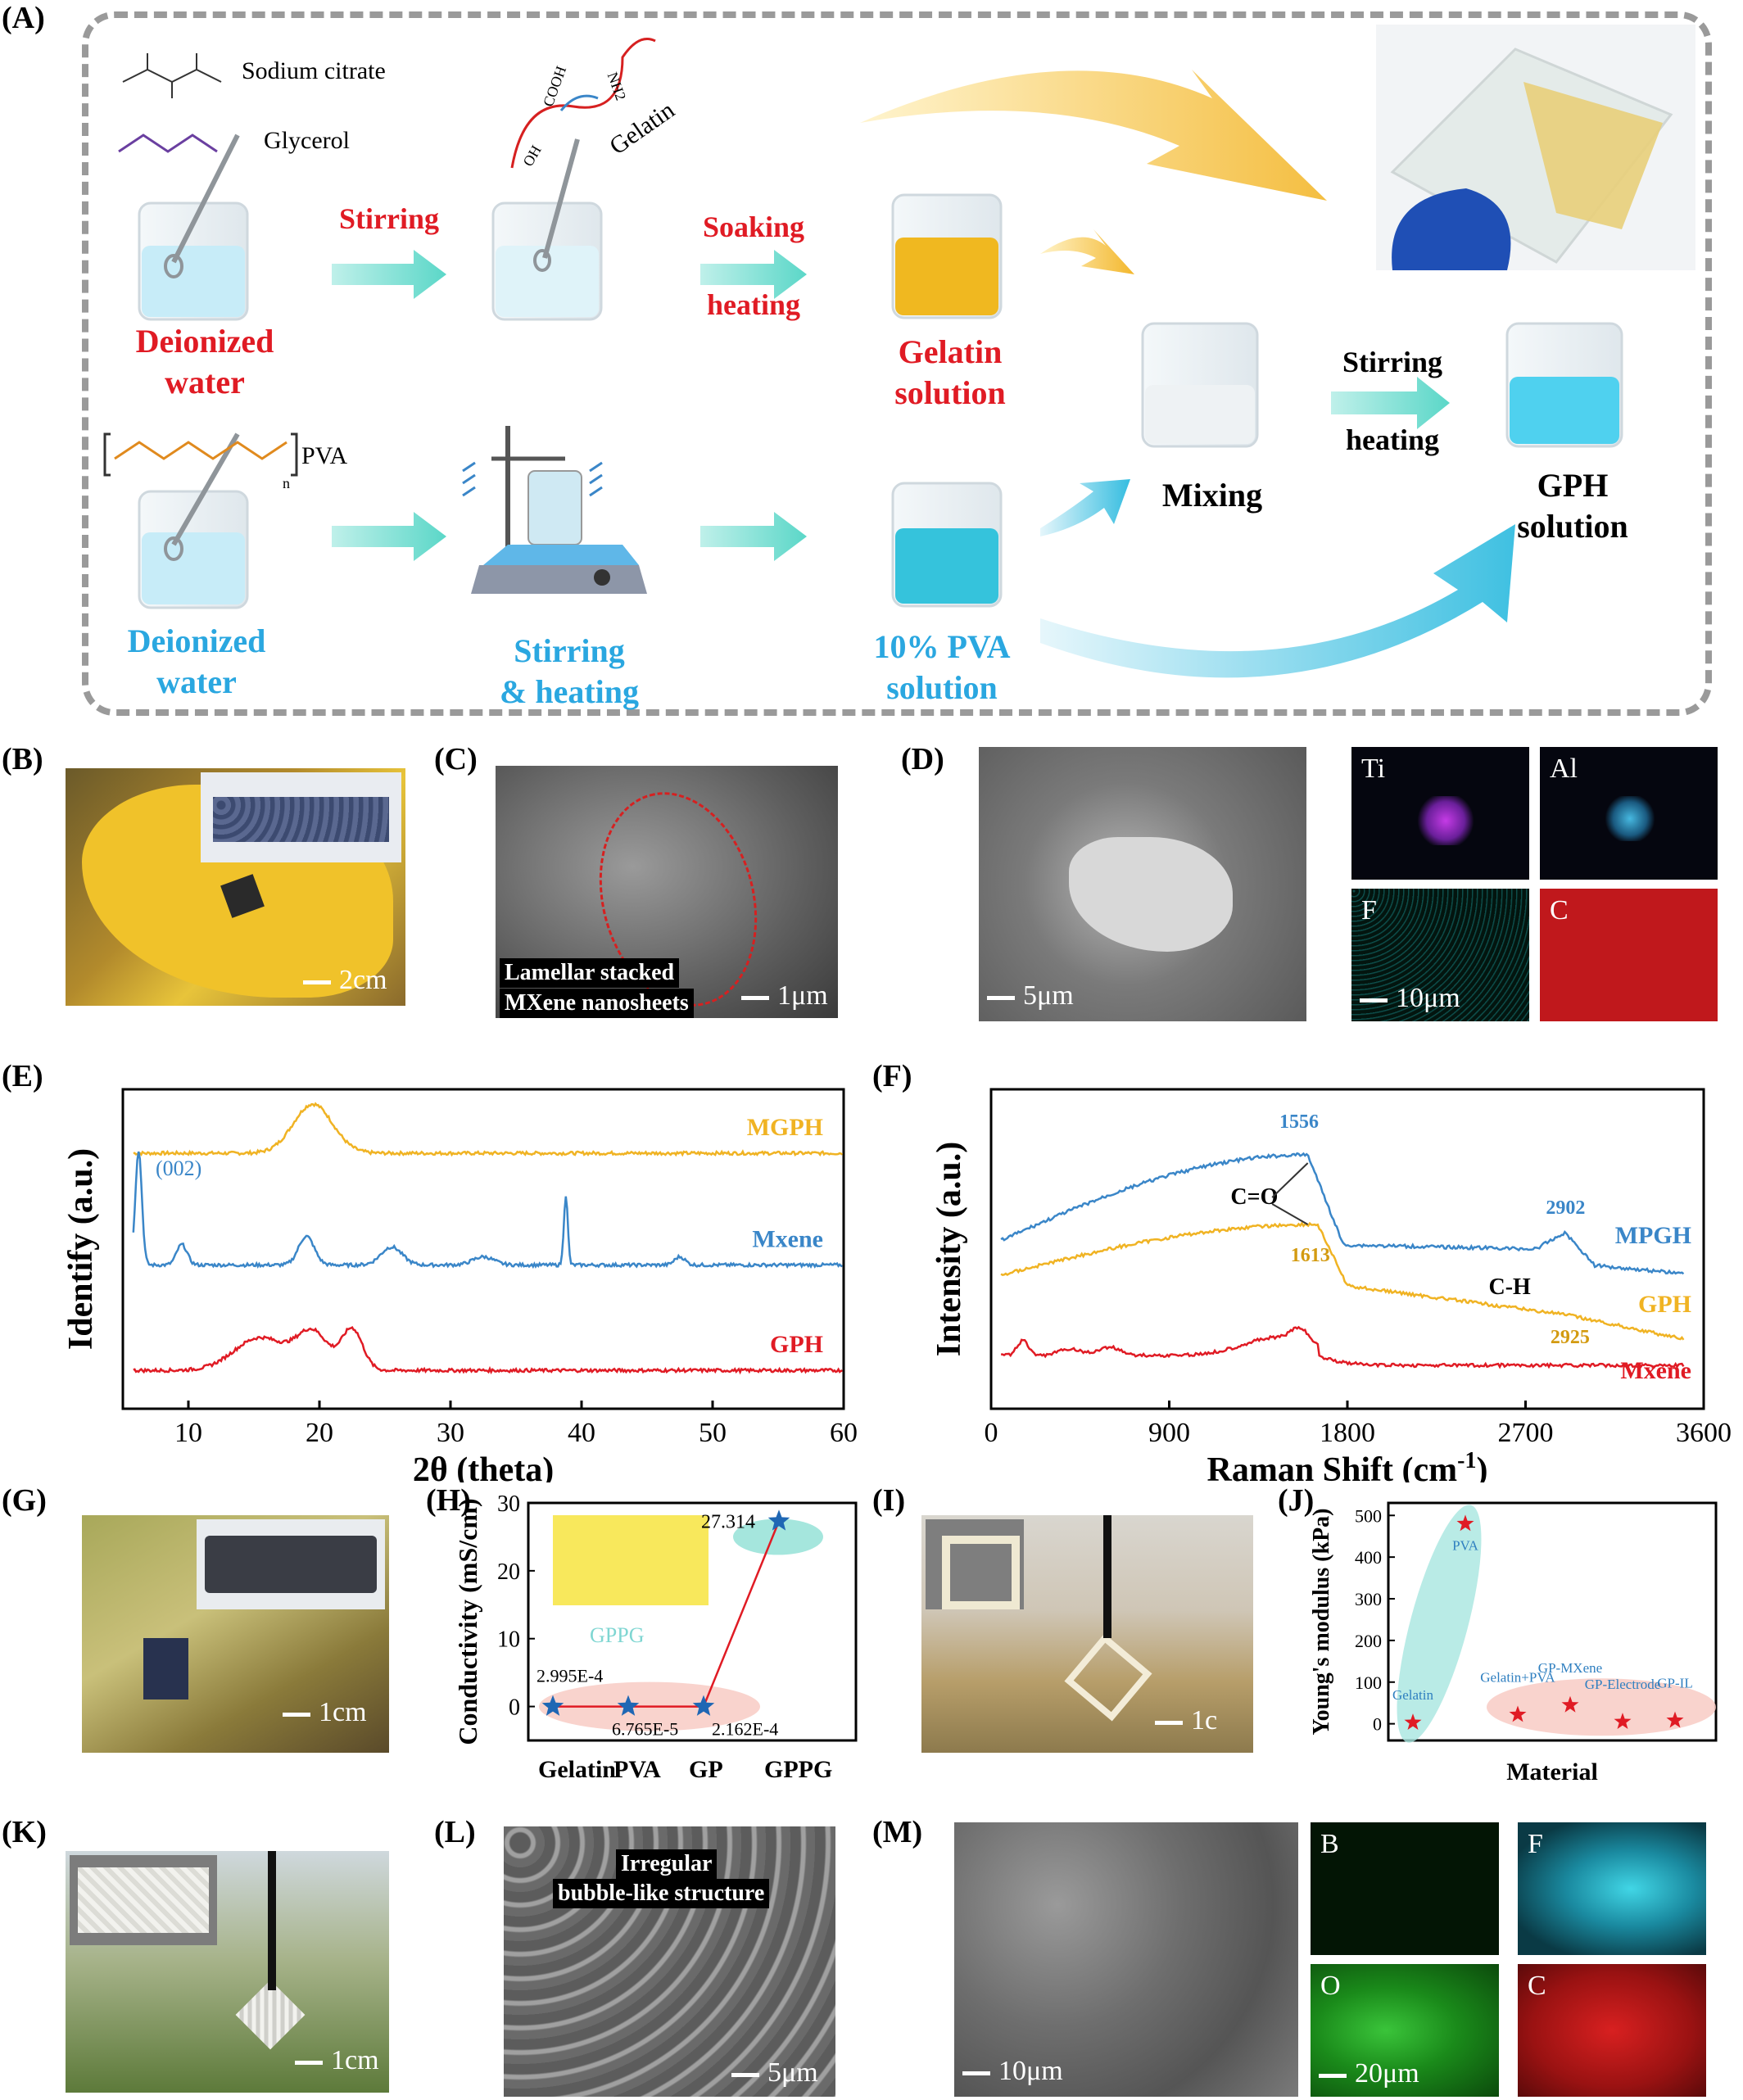  I want to click on inset-film, so click(291, 1564).